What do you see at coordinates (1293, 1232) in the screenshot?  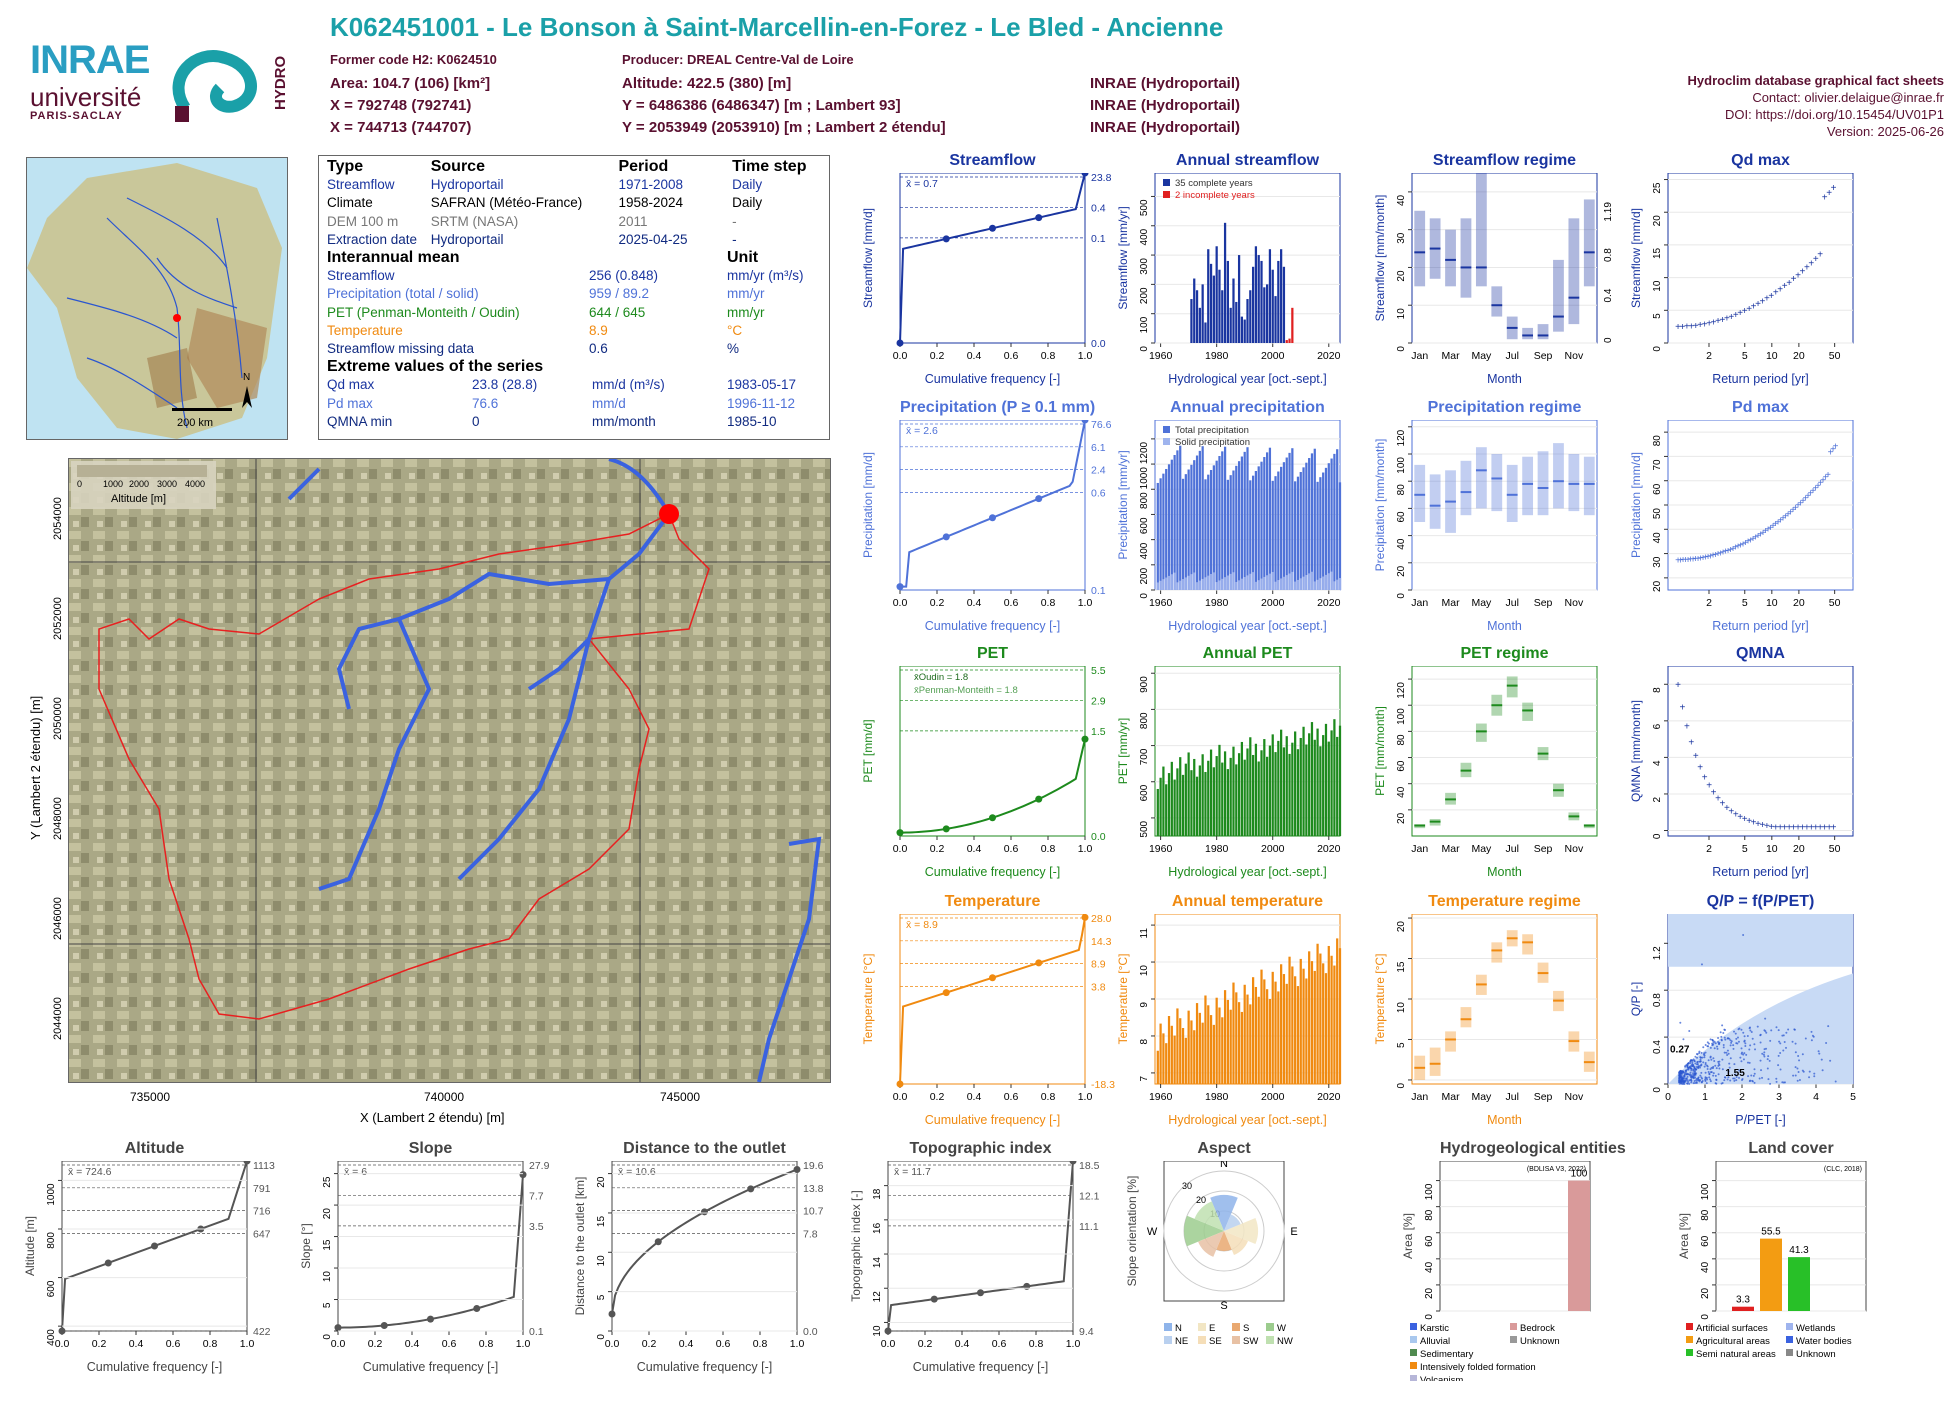 I see `direction-label: E` at bounding box center [1293, 1232].